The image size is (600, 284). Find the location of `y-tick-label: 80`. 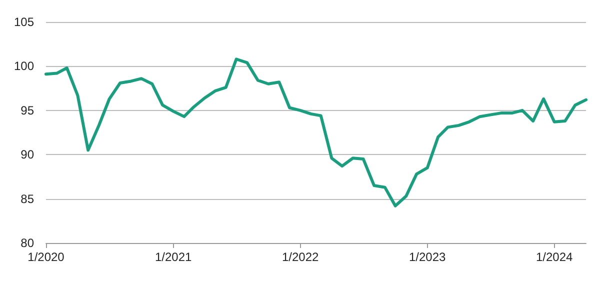

y-tick-label: 80 is located at coordinates (27, 243).